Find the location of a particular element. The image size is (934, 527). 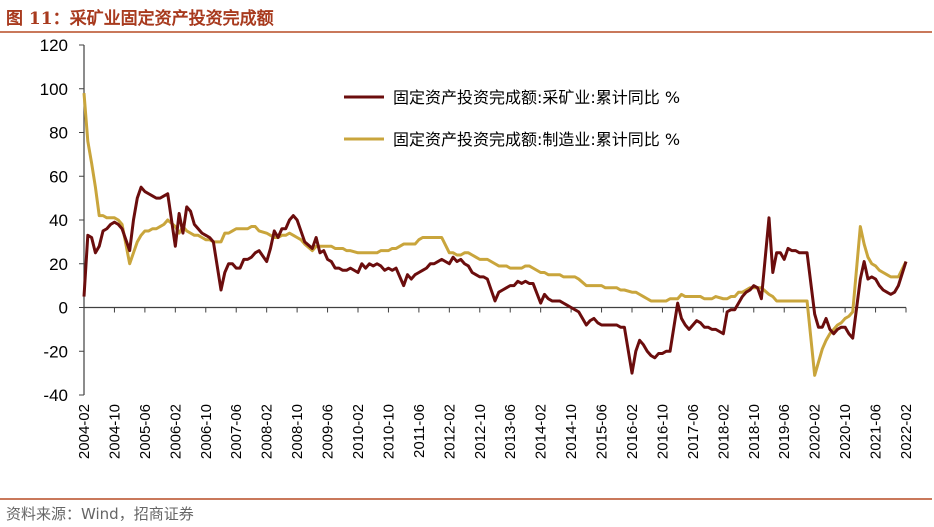

y-tick-label: -40 is located at coordinates (55, 395).